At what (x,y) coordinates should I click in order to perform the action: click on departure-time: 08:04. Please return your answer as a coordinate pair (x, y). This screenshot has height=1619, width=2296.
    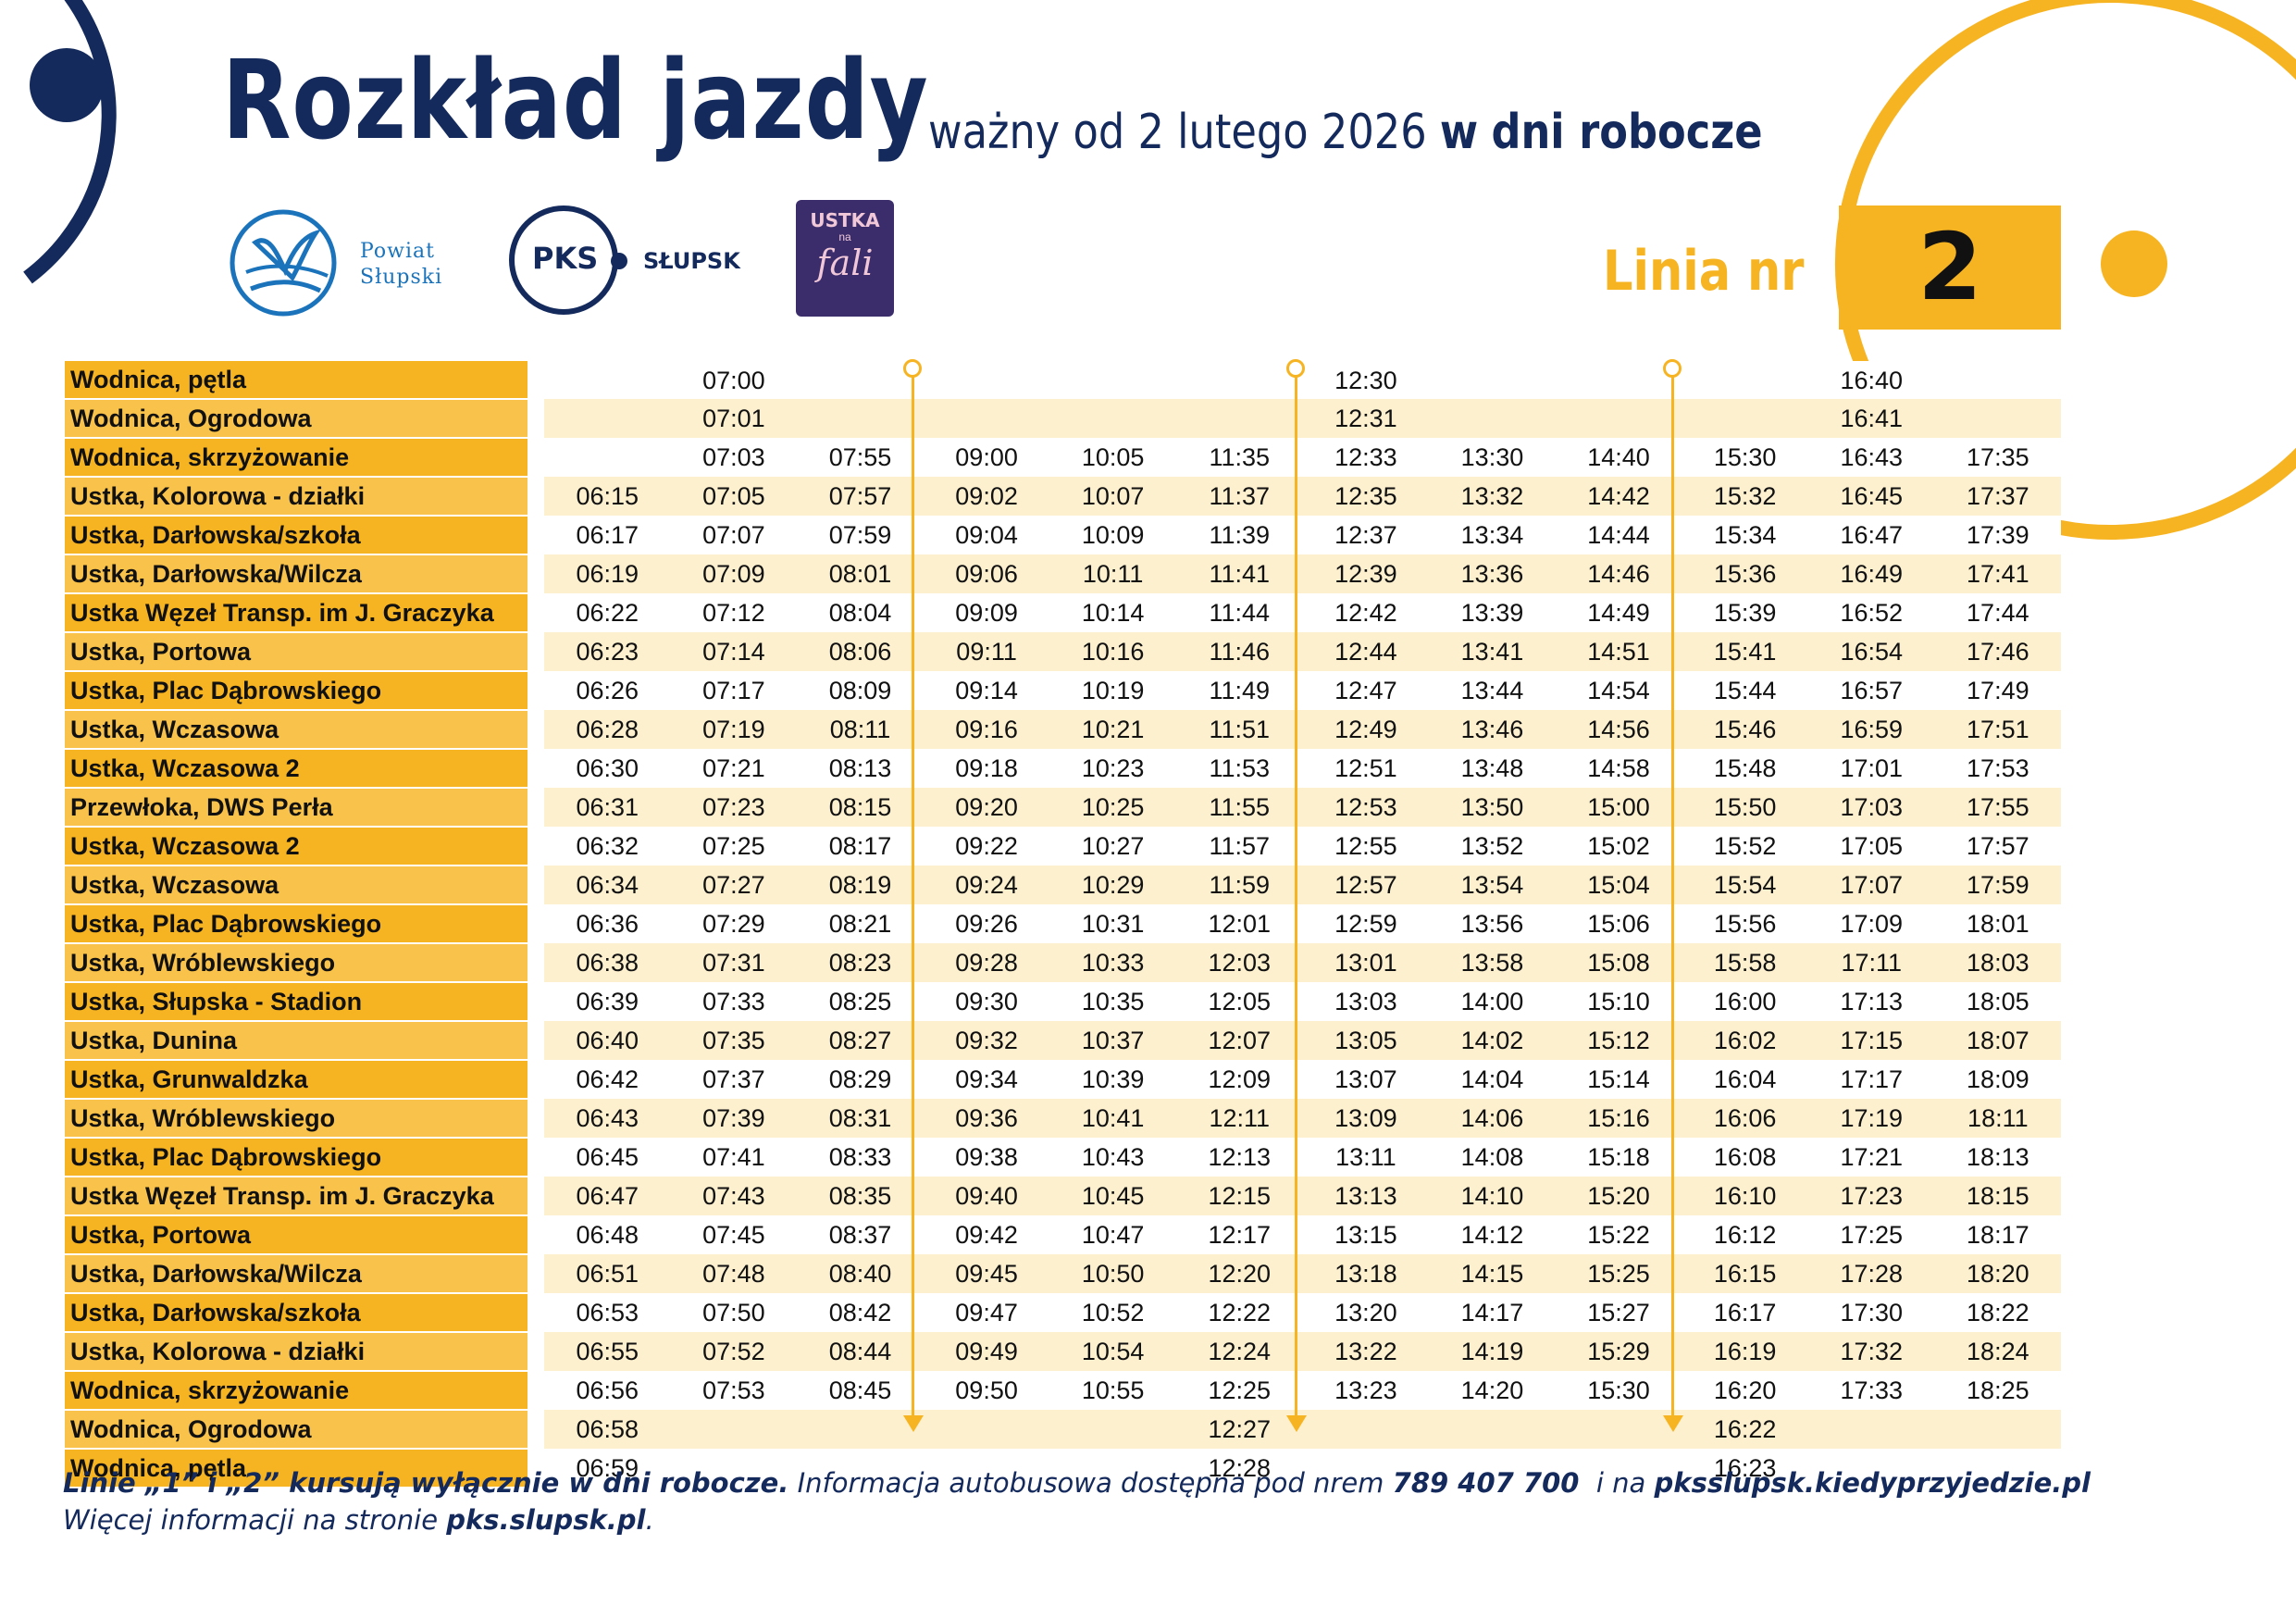
    Looking at the image, I should click on (861, 612).